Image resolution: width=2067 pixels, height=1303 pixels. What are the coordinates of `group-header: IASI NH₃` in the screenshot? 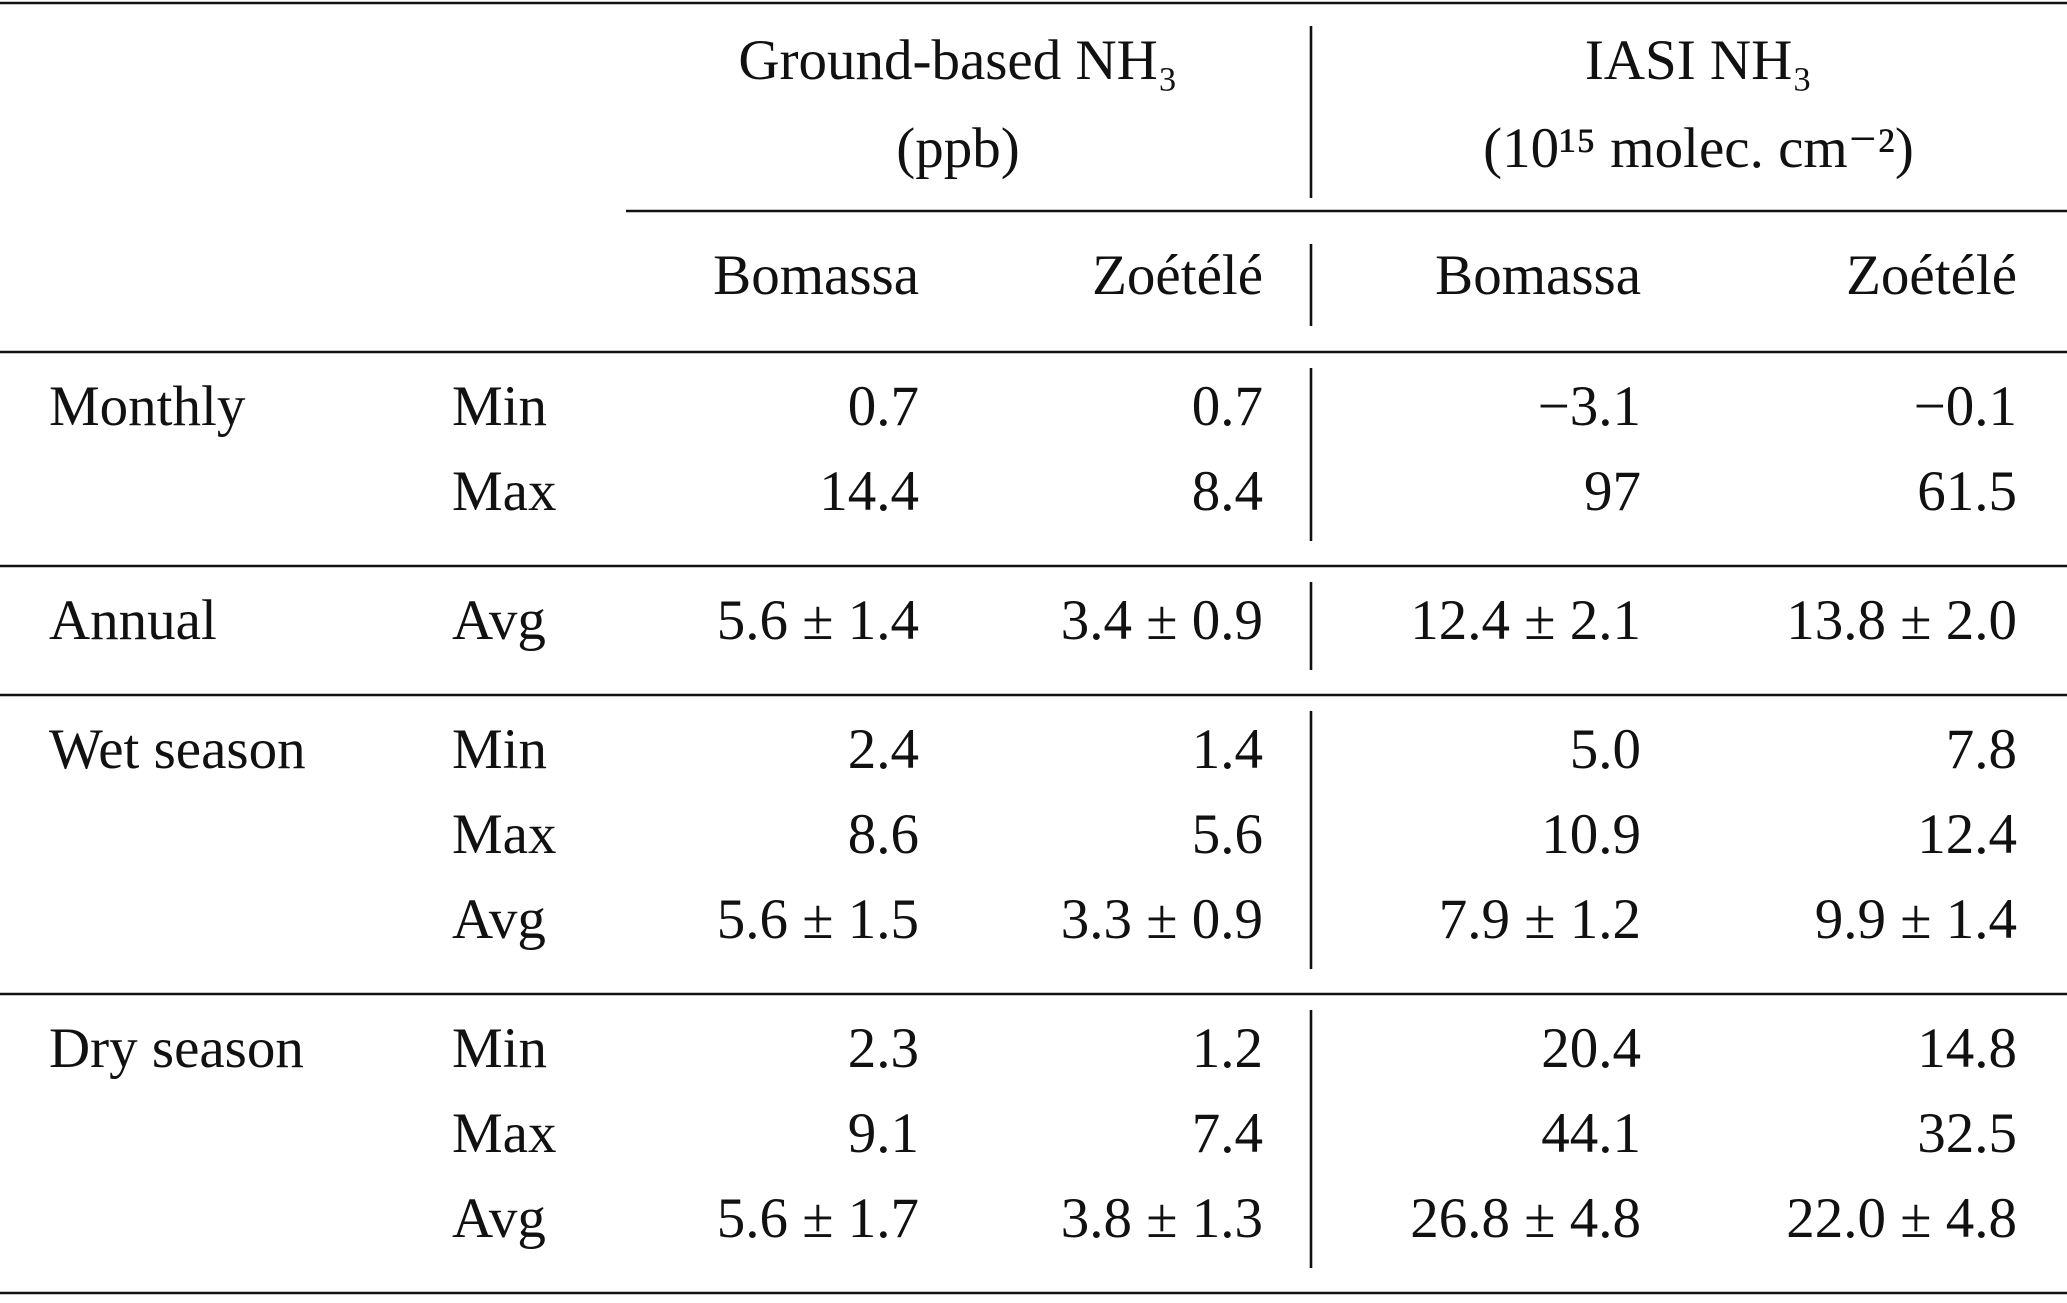 It's located at (1698, 60).